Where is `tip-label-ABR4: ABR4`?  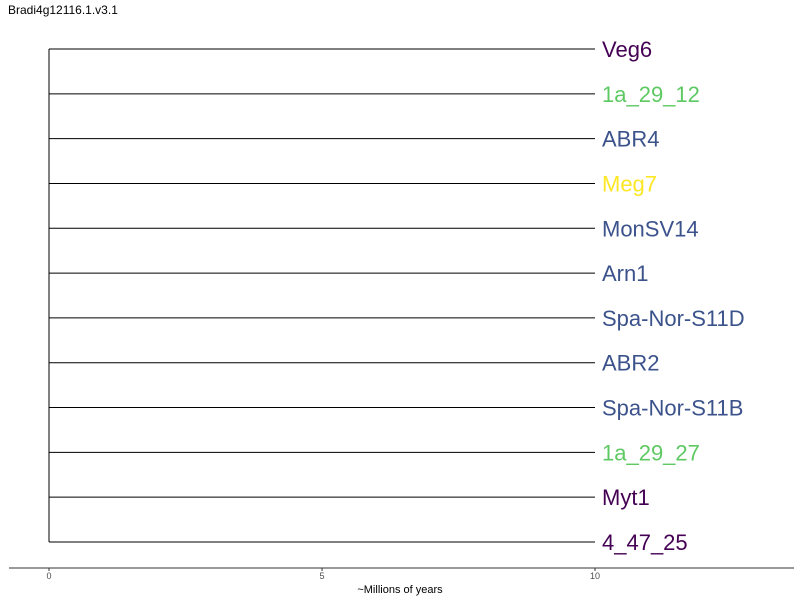
tip-label-ABR4: ABR4 is located at coordinates (630, 139).